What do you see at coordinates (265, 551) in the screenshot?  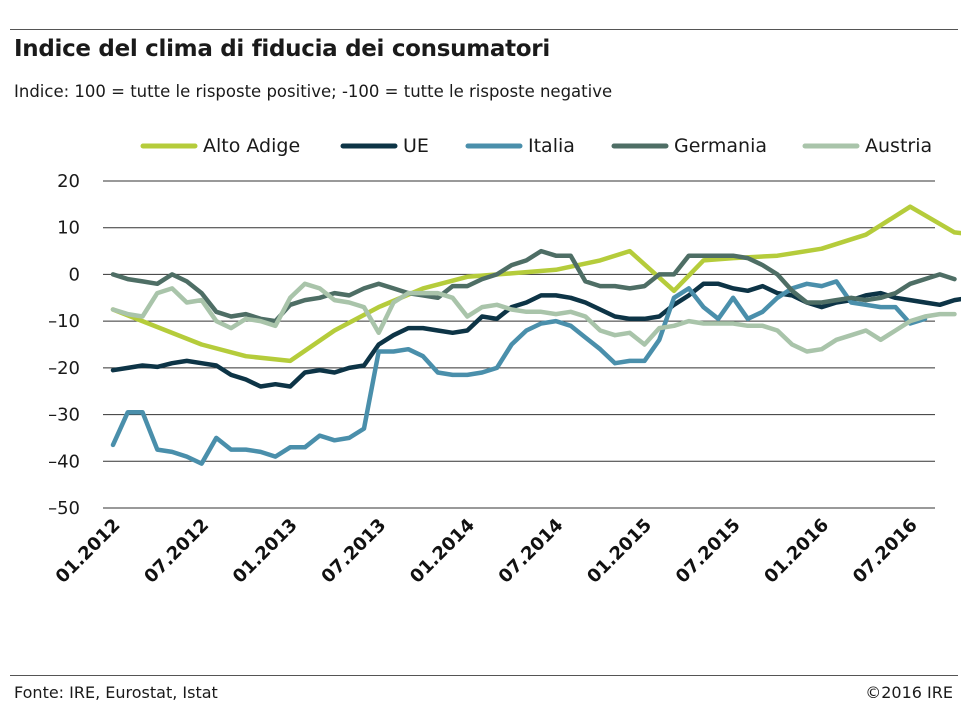 I see `x-tick-label: 01.2013` at bounding box center [265, 551].